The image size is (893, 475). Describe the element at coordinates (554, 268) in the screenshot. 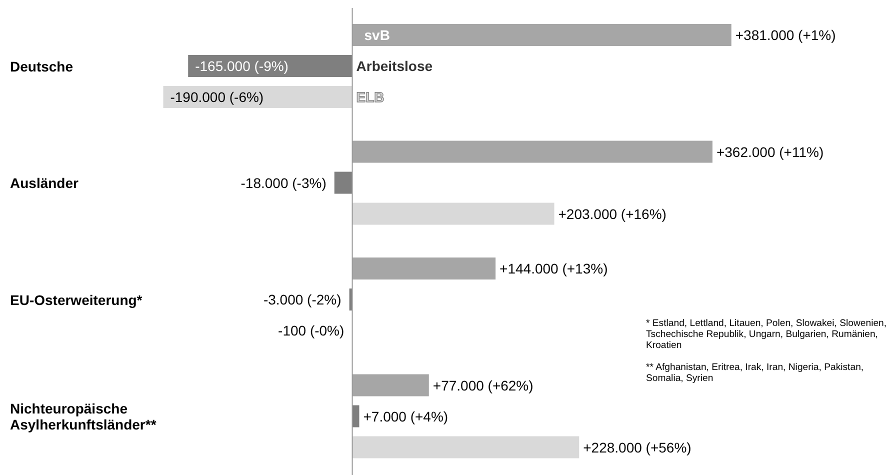

I see `data-label: +144.000 (+13%)` at that location.